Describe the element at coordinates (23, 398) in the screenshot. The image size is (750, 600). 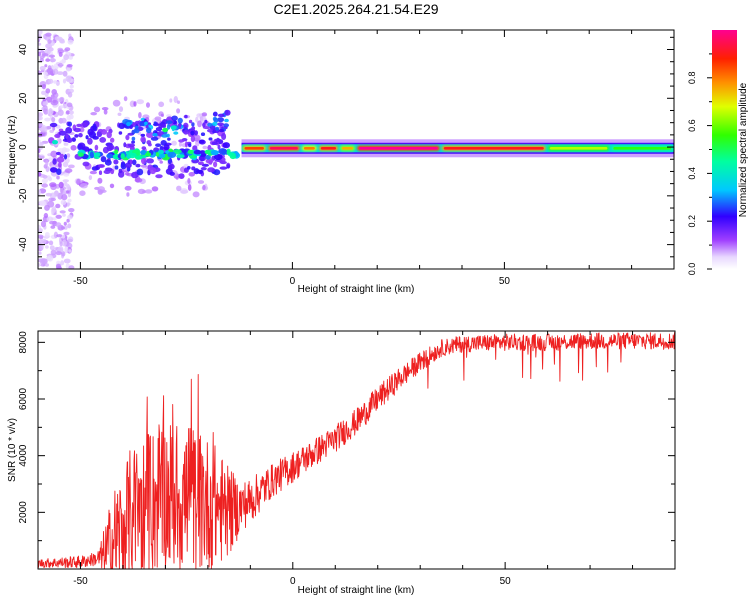
I see `y-tick-label: 6000` at that location.